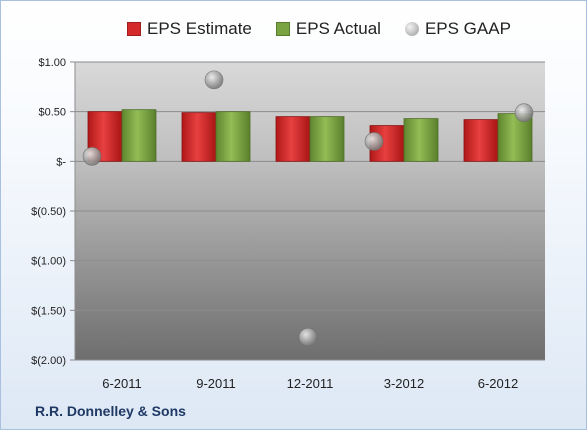 The width and height of the screenshot is (587, 430). Describe the element at coordinates (310, 383) in the screenshot. I see `x-tick-label: 12-2011` at that location.